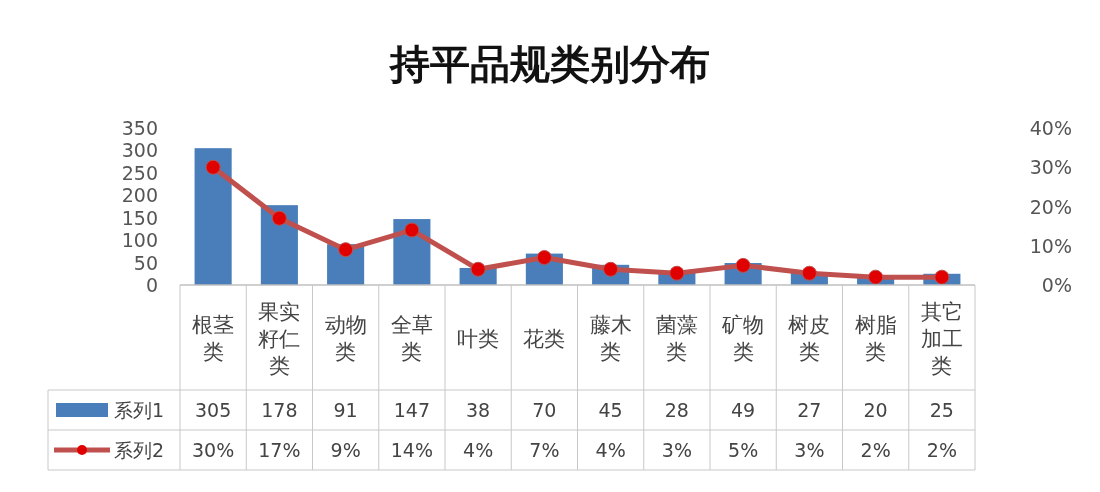  What do you see at coordinates (610, 410) in the screenshot?
I see `data-label: 45` at bounding box center [610, 410].